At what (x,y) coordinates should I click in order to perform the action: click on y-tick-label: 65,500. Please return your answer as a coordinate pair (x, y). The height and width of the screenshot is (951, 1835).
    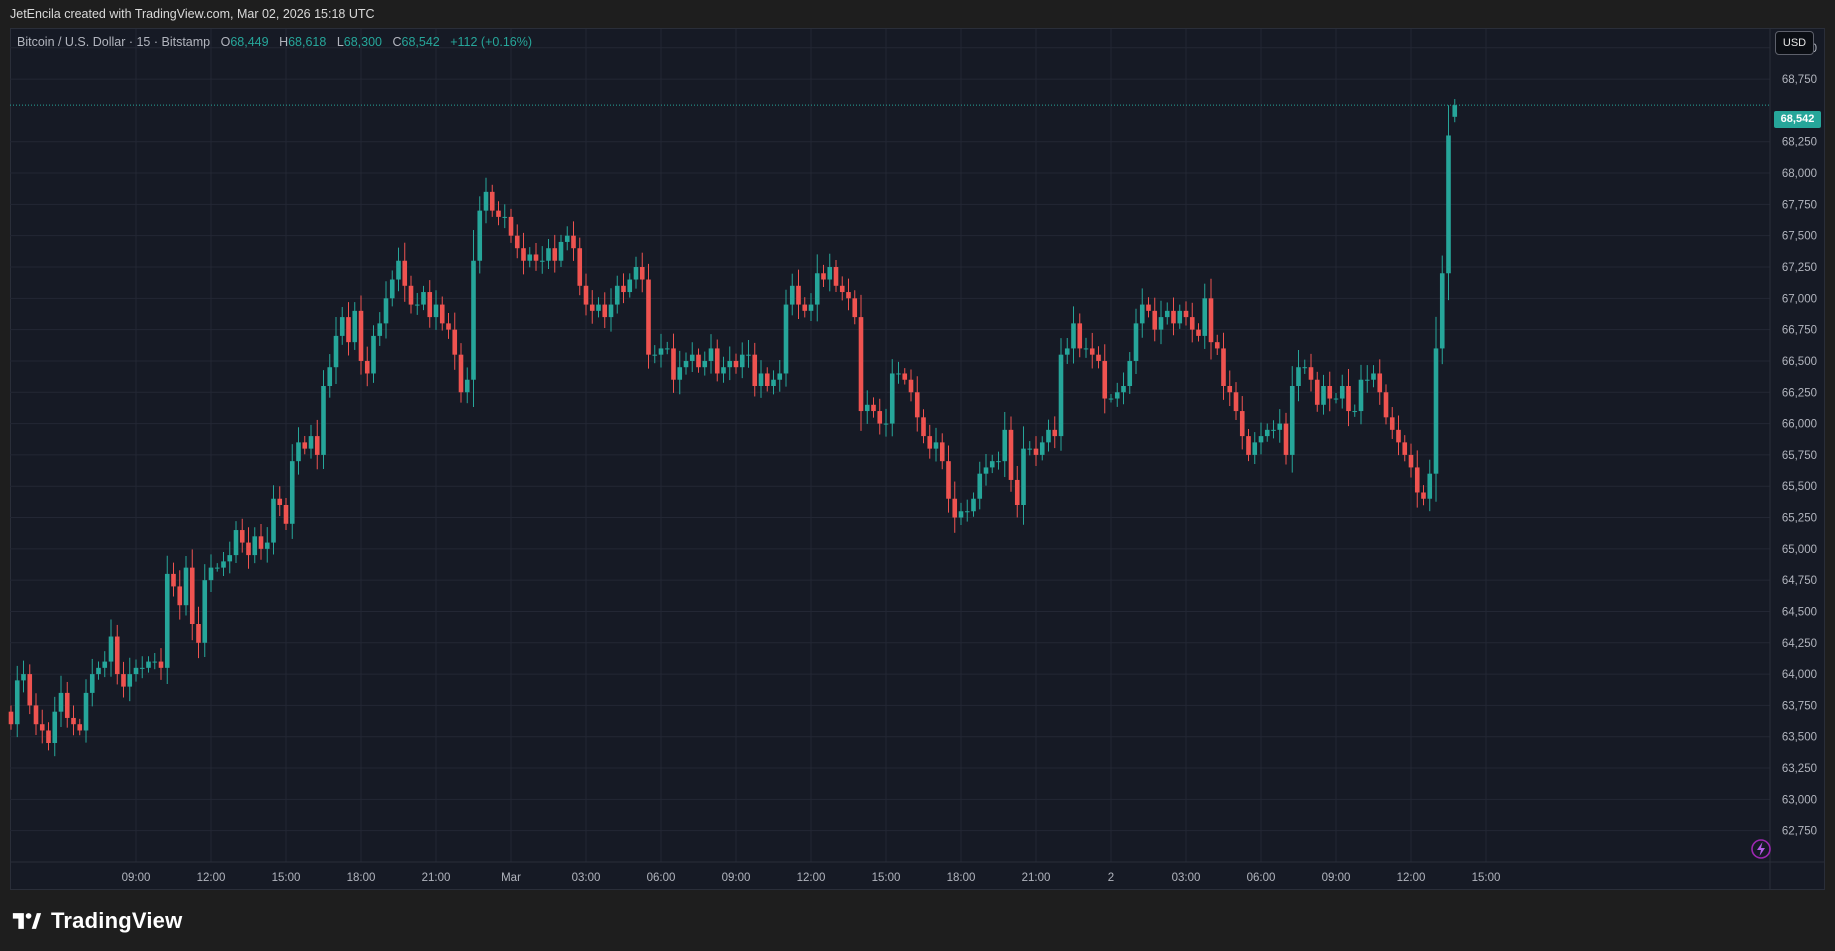
    Looking at the image, I should click on (1799, 487).